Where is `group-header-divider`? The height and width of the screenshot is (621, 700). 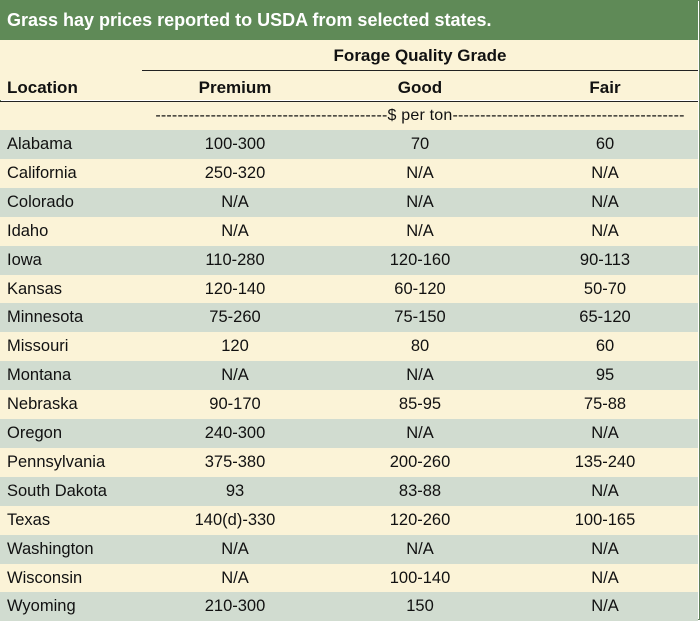
group-header-divider is located at coordinates (420, 70).